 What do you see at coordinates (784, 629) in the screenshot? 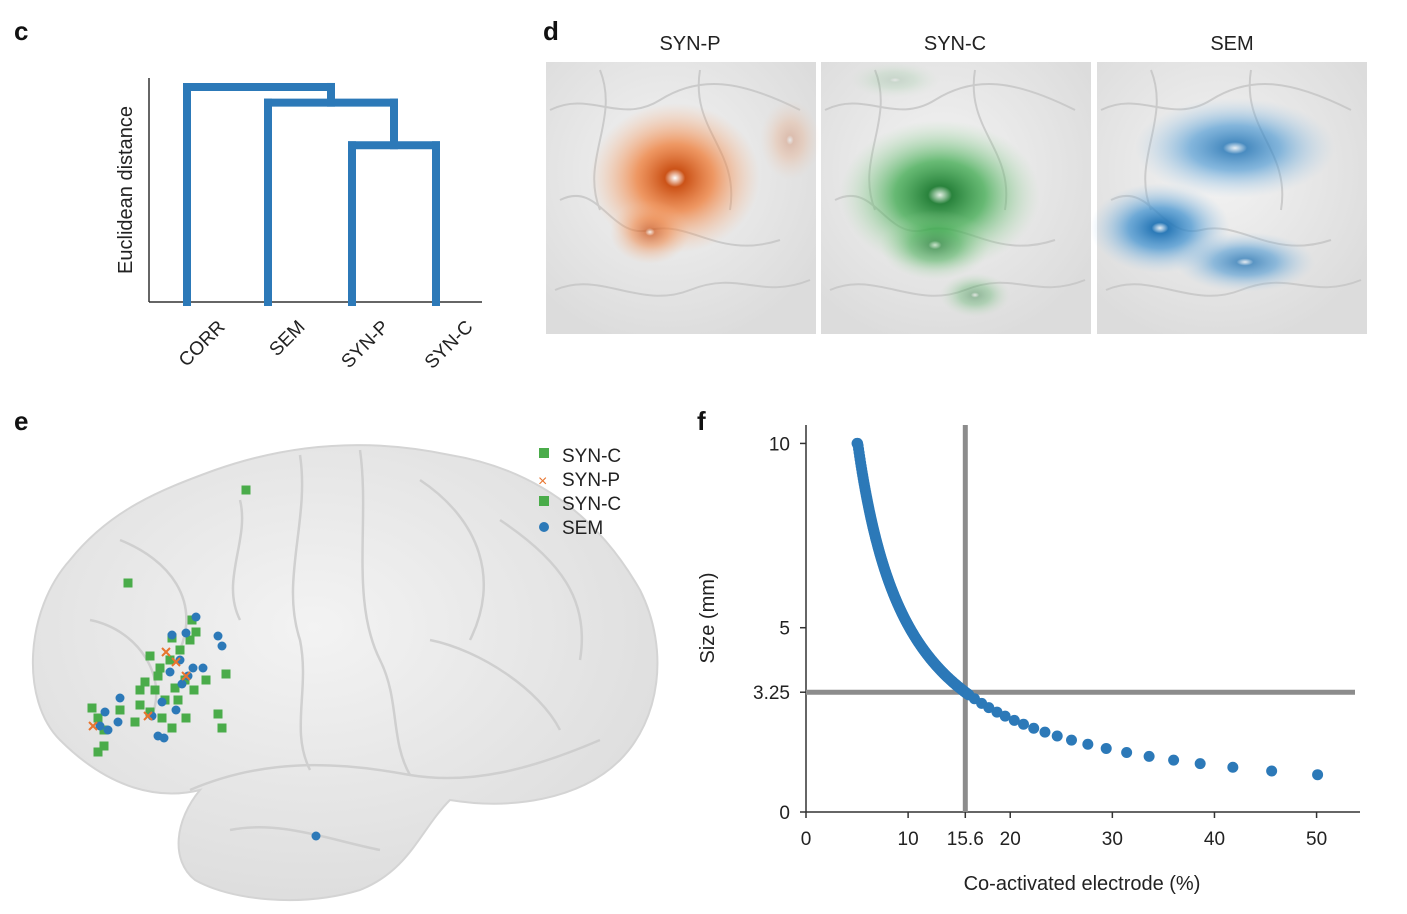
I see `y-tick-label: 5` at bounding box center [784, 629].